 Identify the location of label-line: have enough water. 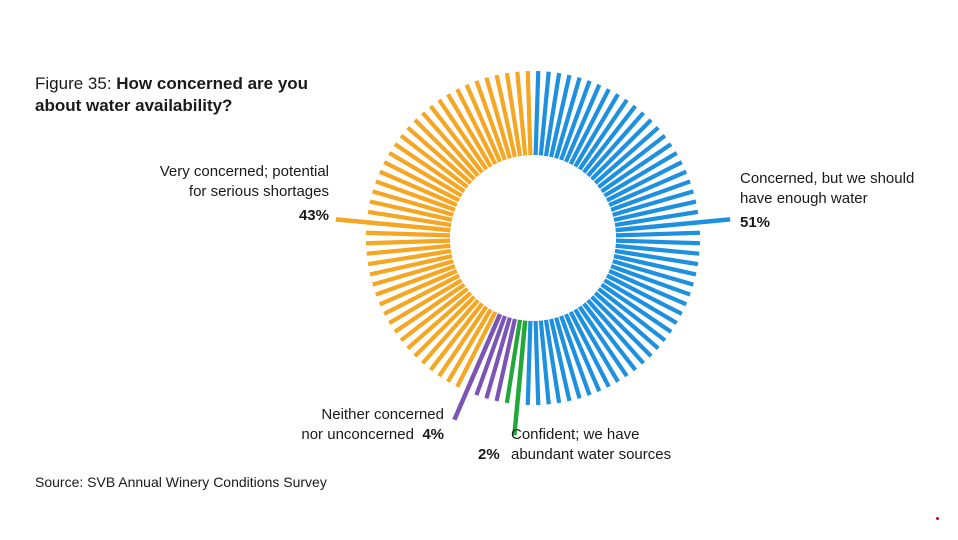
(804, 198).